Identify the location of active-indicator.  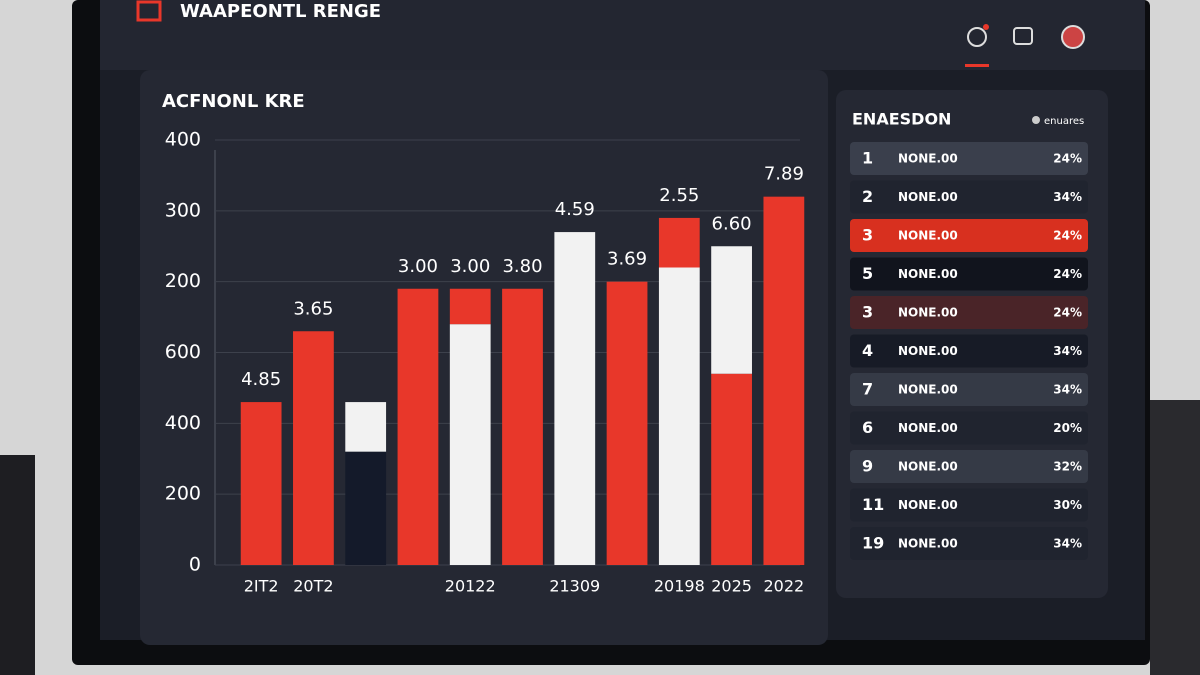
(977, 65).